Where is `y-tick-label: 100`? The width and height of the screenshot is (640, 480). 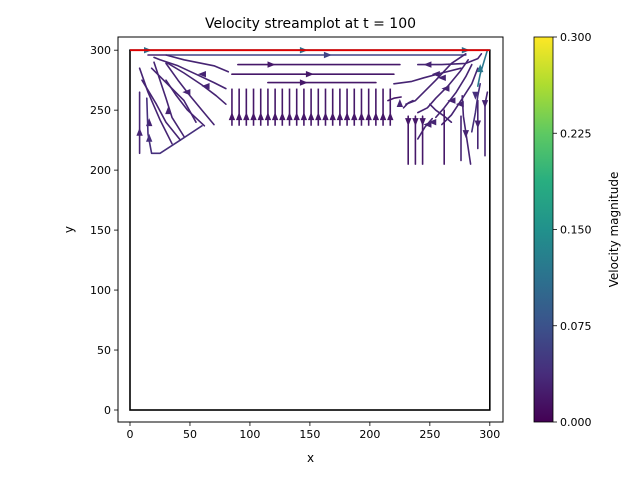 y-tick-label: 100 is located at coordinates (100, 290).